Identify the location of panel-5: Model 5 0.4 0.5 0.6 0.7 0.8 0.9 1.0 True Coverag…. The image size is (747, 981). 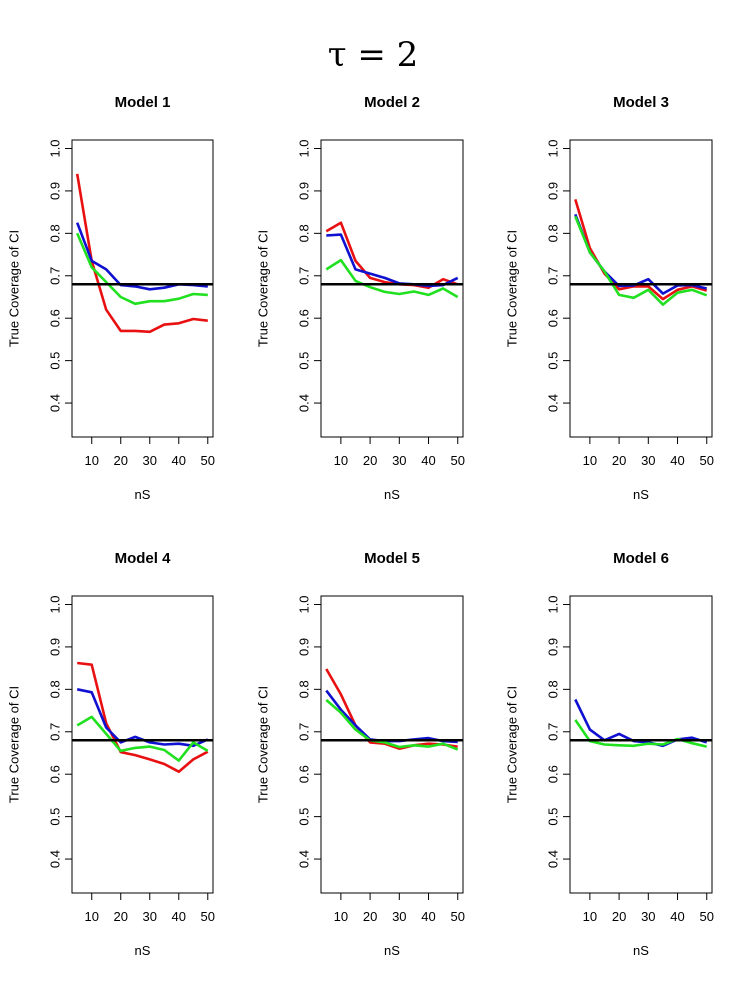
(360, 754).